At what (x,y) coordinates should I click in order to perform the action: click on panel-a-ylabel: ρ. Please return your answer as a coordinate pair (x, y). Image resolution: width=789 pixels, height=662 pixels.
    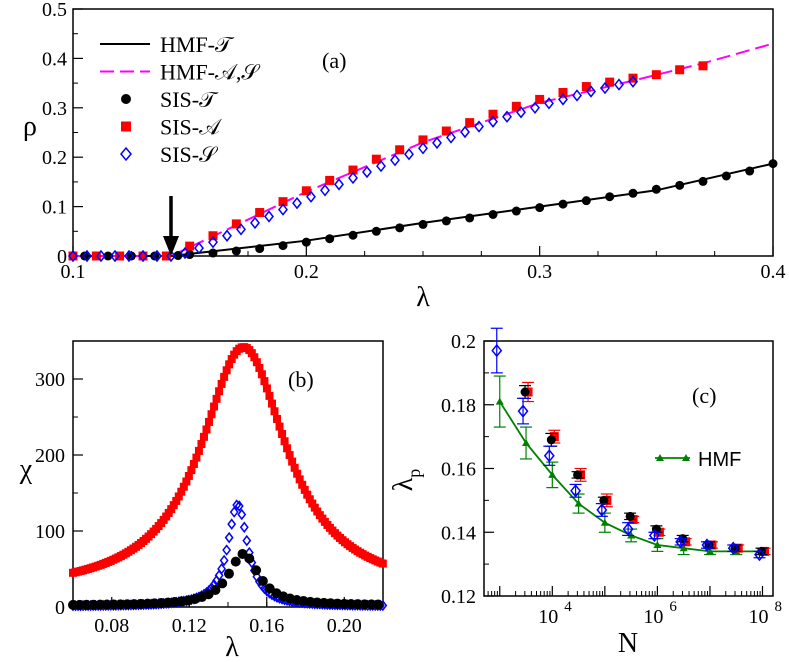
    Looking at the image, I should click on (30, 126).